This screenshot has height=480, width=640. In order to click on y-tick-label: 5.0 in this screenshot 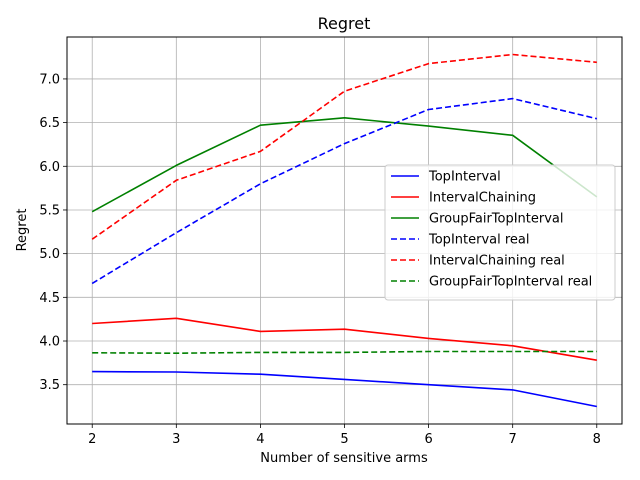, I will do `click(49, 254)`.